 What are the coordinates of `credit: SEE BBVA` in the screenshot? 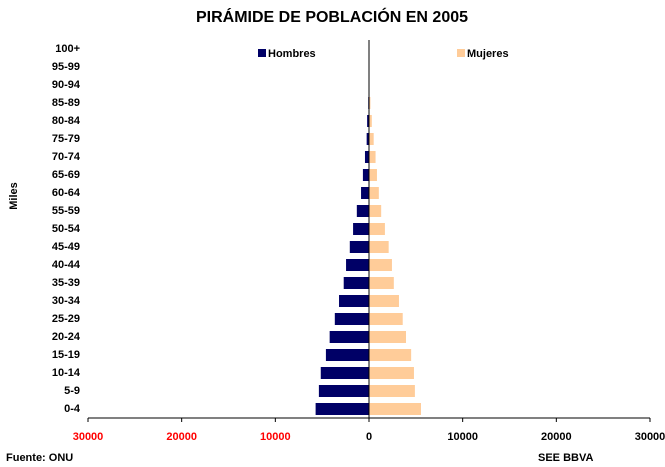 It's located at (565, 458).